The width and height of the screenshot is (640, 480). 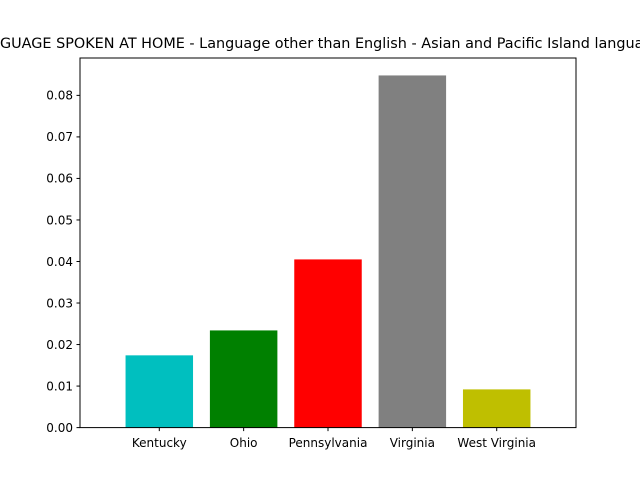 What do you see at coordinates (159, 443) in the screenshot?
I see `x-tick-label: Kentucky` at bounding box center [159, 443].